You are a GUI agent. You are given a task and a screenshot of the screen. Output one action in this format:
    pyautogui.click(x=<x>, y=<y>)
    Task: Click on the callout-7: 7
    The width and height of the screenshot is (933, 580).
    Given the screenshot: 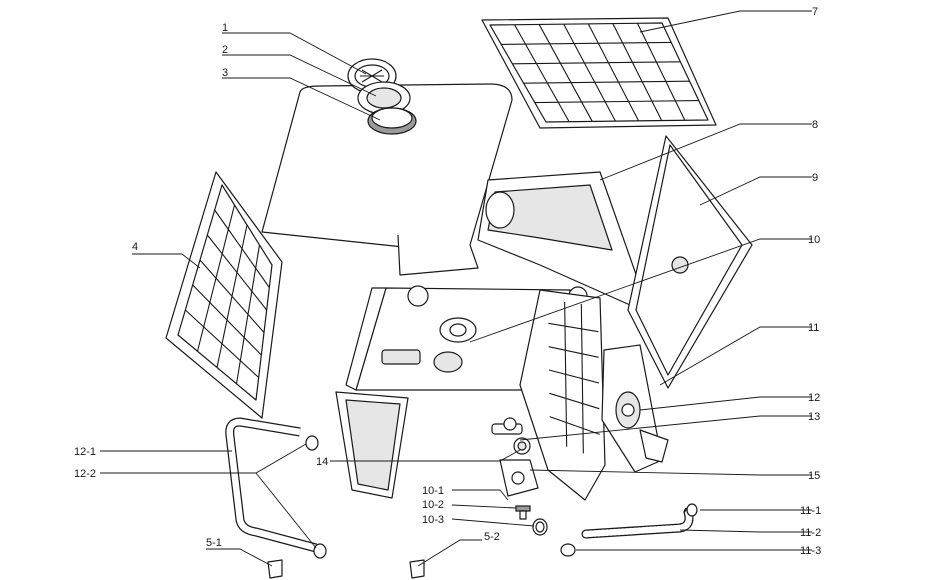 What is the action you would take?
    pyautogui.click(x=815, y=12)
    